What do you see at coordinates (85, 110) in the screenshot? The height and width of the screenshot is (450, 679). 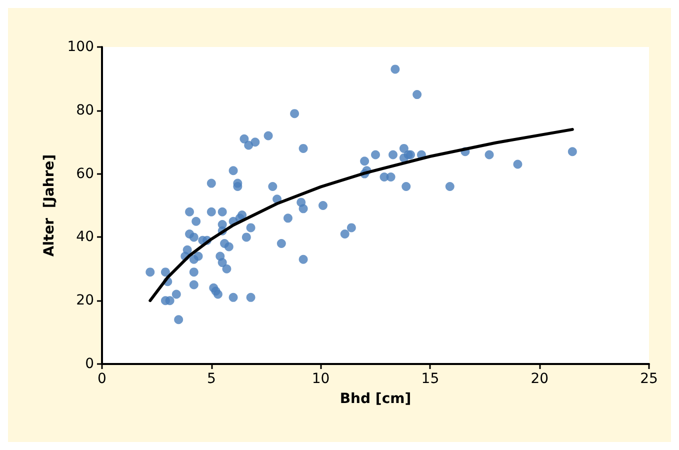 I see `y-tick-label: 80` at bounding box center [85, 110].